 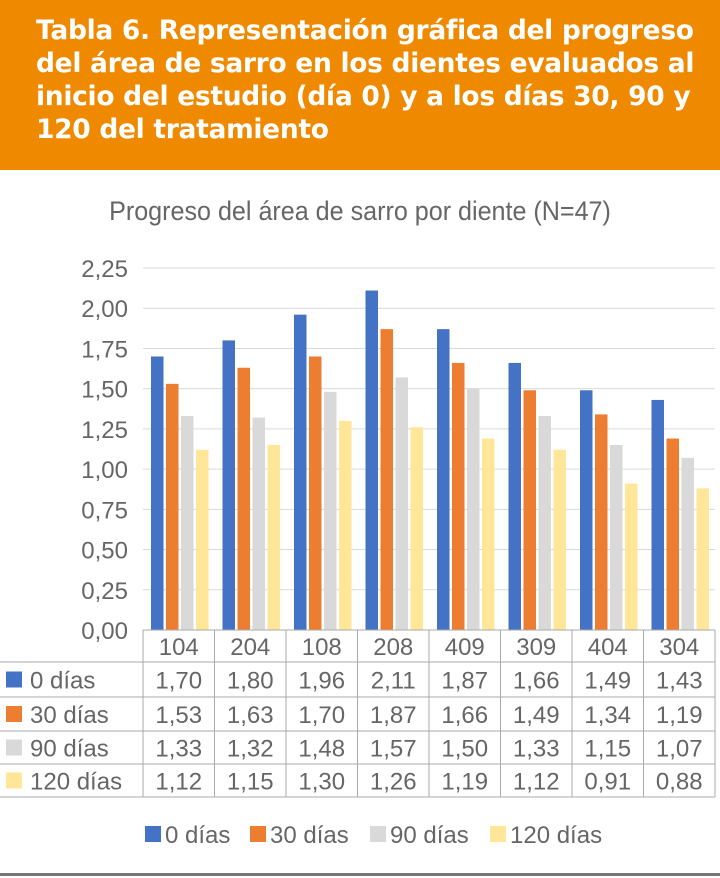 What do you see at coordinates (250, 681) in the screenshot?
I see `data-label: 1,80` at bounding box center [250, 681].